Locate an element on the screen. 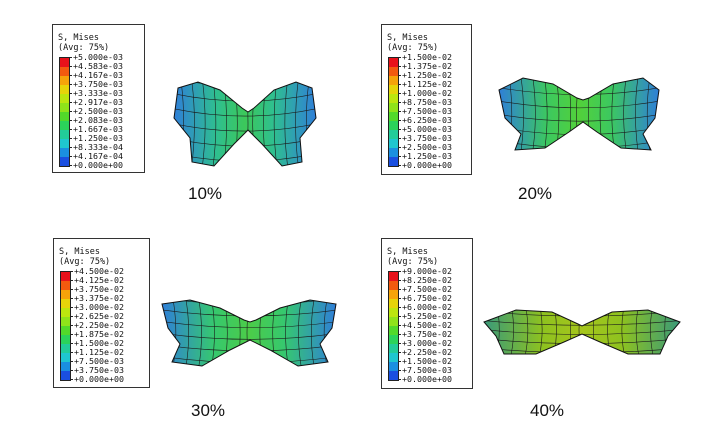 This screenshot has width=708, height=439. legend-value: +7.500e-02 is located at coordinates (427, 289).